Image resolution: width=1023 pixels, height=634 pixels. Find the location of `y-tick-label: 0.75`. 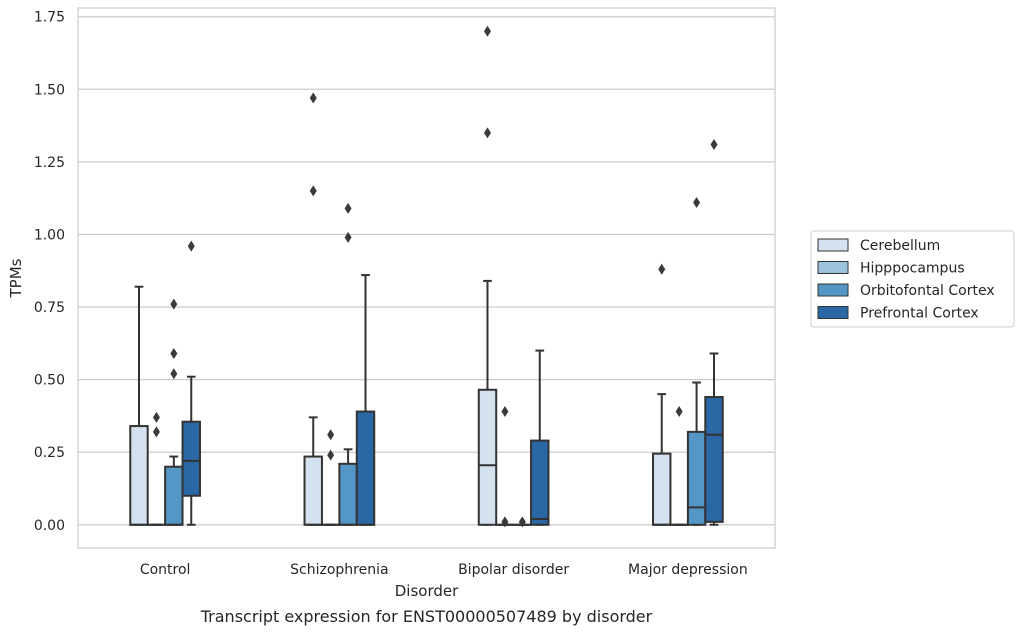

y-tick-label: 0.75 is located at coordinates (49, 308).